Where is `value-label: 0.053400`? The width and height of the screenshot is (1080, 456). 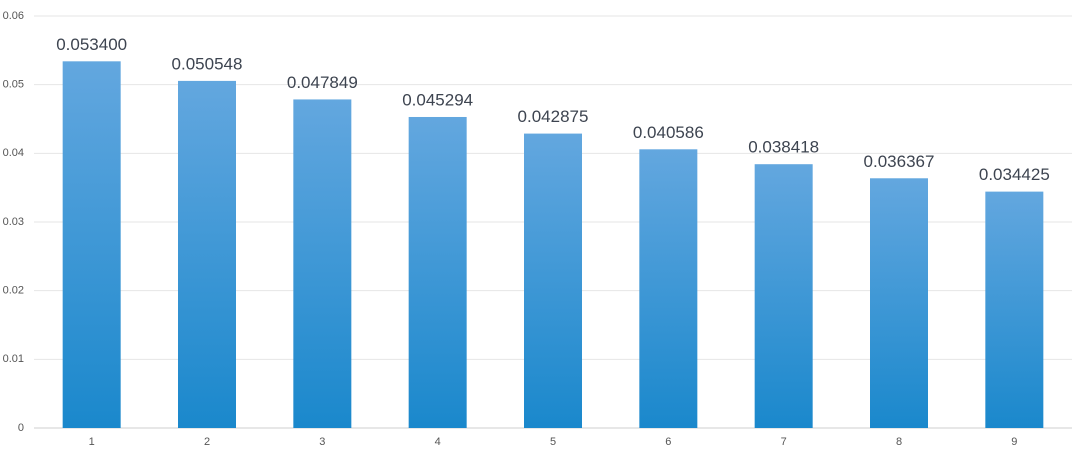
value-label: 0.053400 is located at coordinates (91, 44).